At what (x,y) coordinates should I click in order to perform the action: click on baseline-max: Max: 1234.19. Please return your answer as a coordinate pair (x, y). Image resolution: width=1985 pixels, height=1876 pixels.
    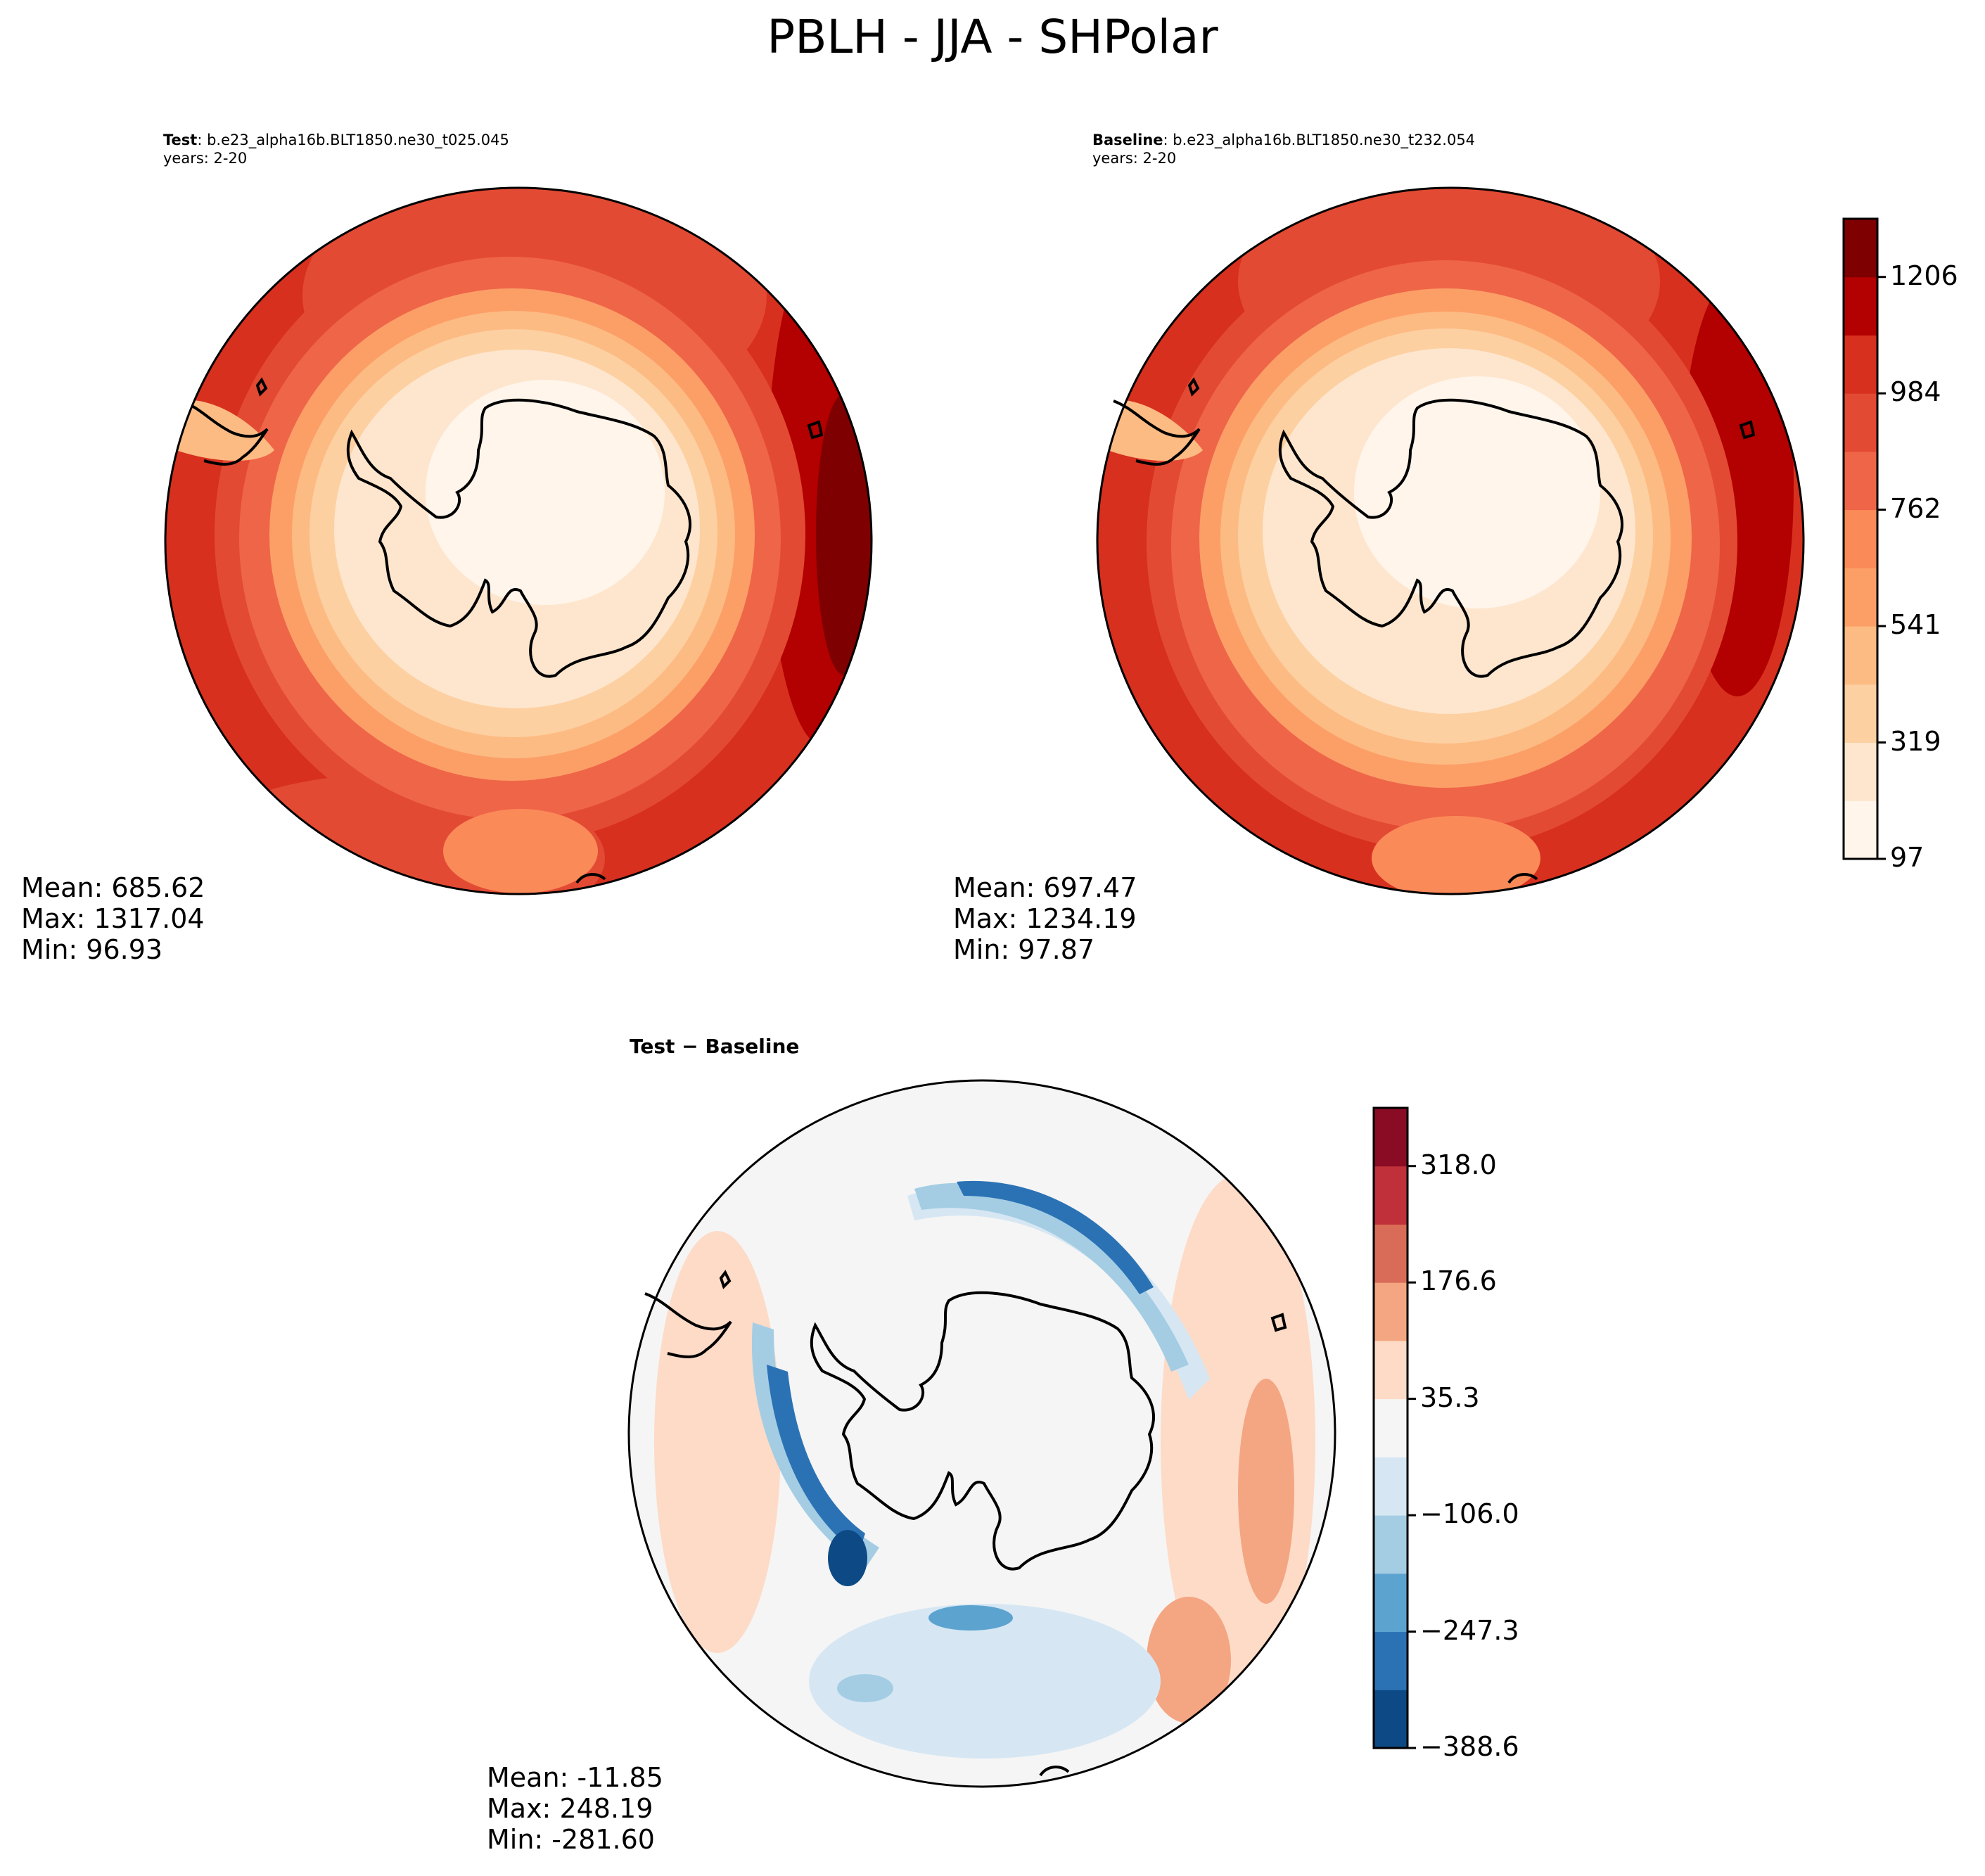
    Looking at the image, I should click on (1045, 918).